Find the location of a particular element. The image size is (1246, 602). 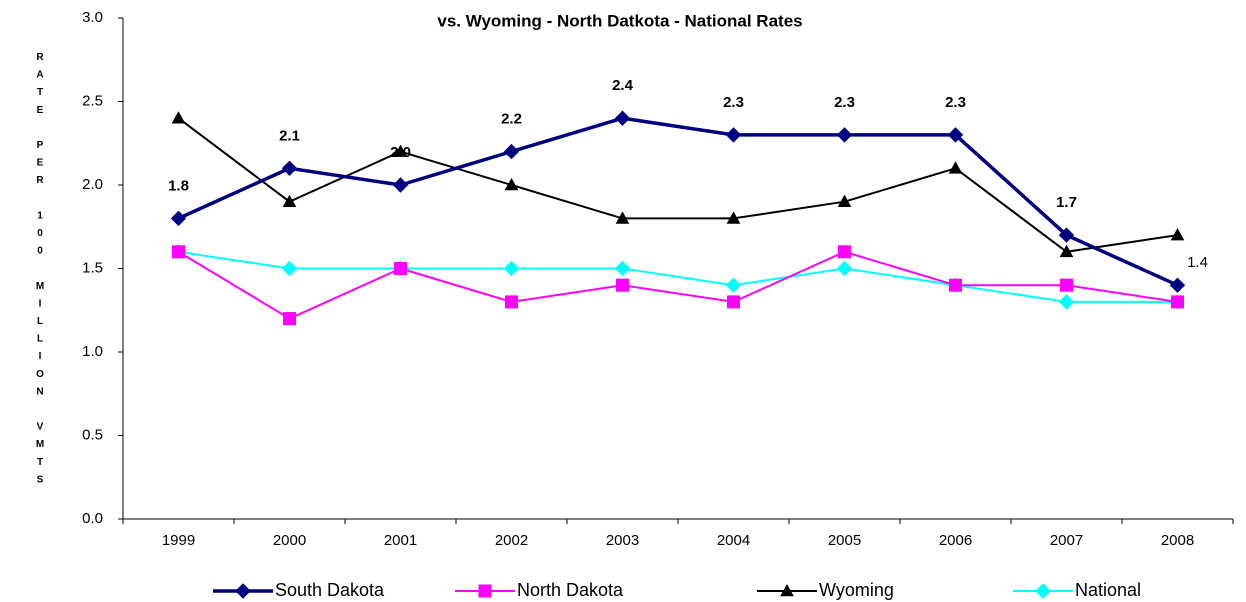

x-tick-label: 2003 is located at coordinates (622, 540).